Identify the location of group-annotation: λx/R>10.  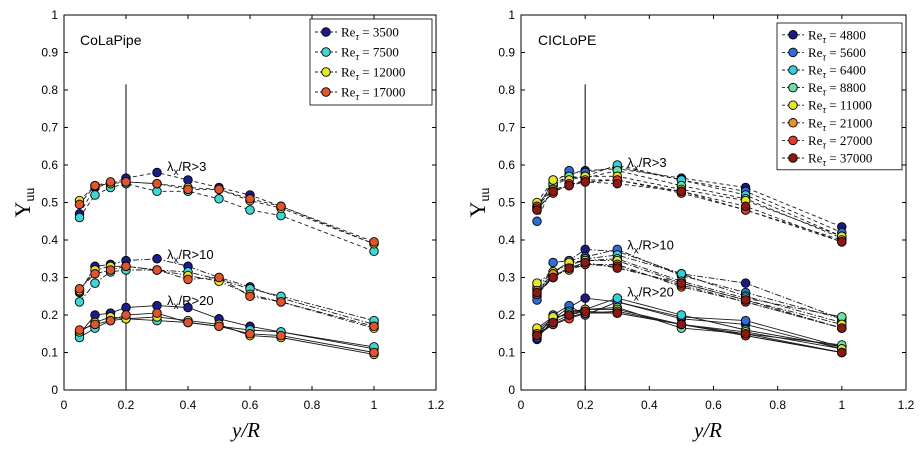
(190, 256).